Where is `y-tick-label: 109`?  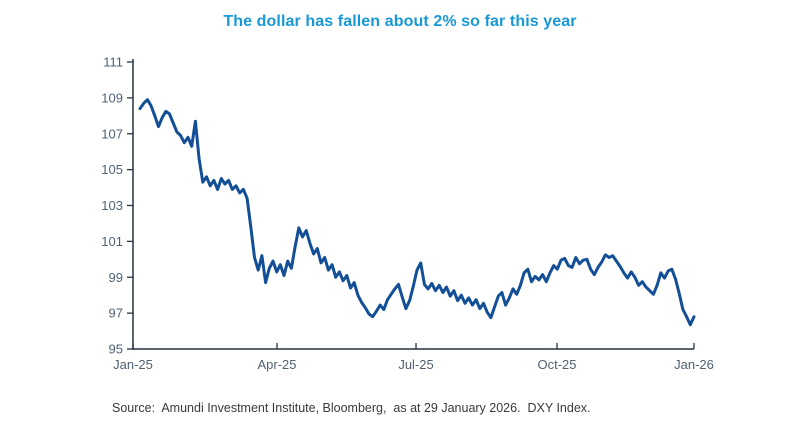
y-tick-label: 109 is located at coordinates (112, 97).